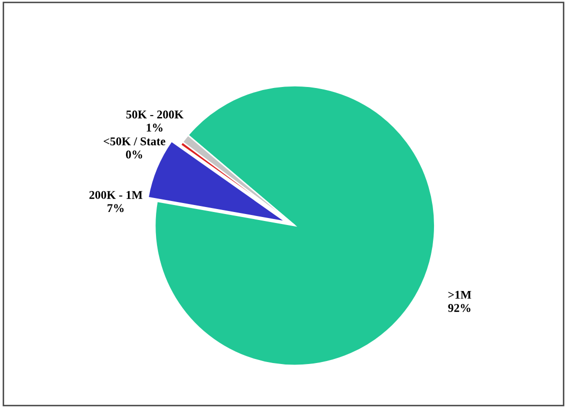 The height and width of the screenshot is (408, 567). Describe the element at coordinates (154, 128) in the screenshot. I see `data-label: 1%` at that location.